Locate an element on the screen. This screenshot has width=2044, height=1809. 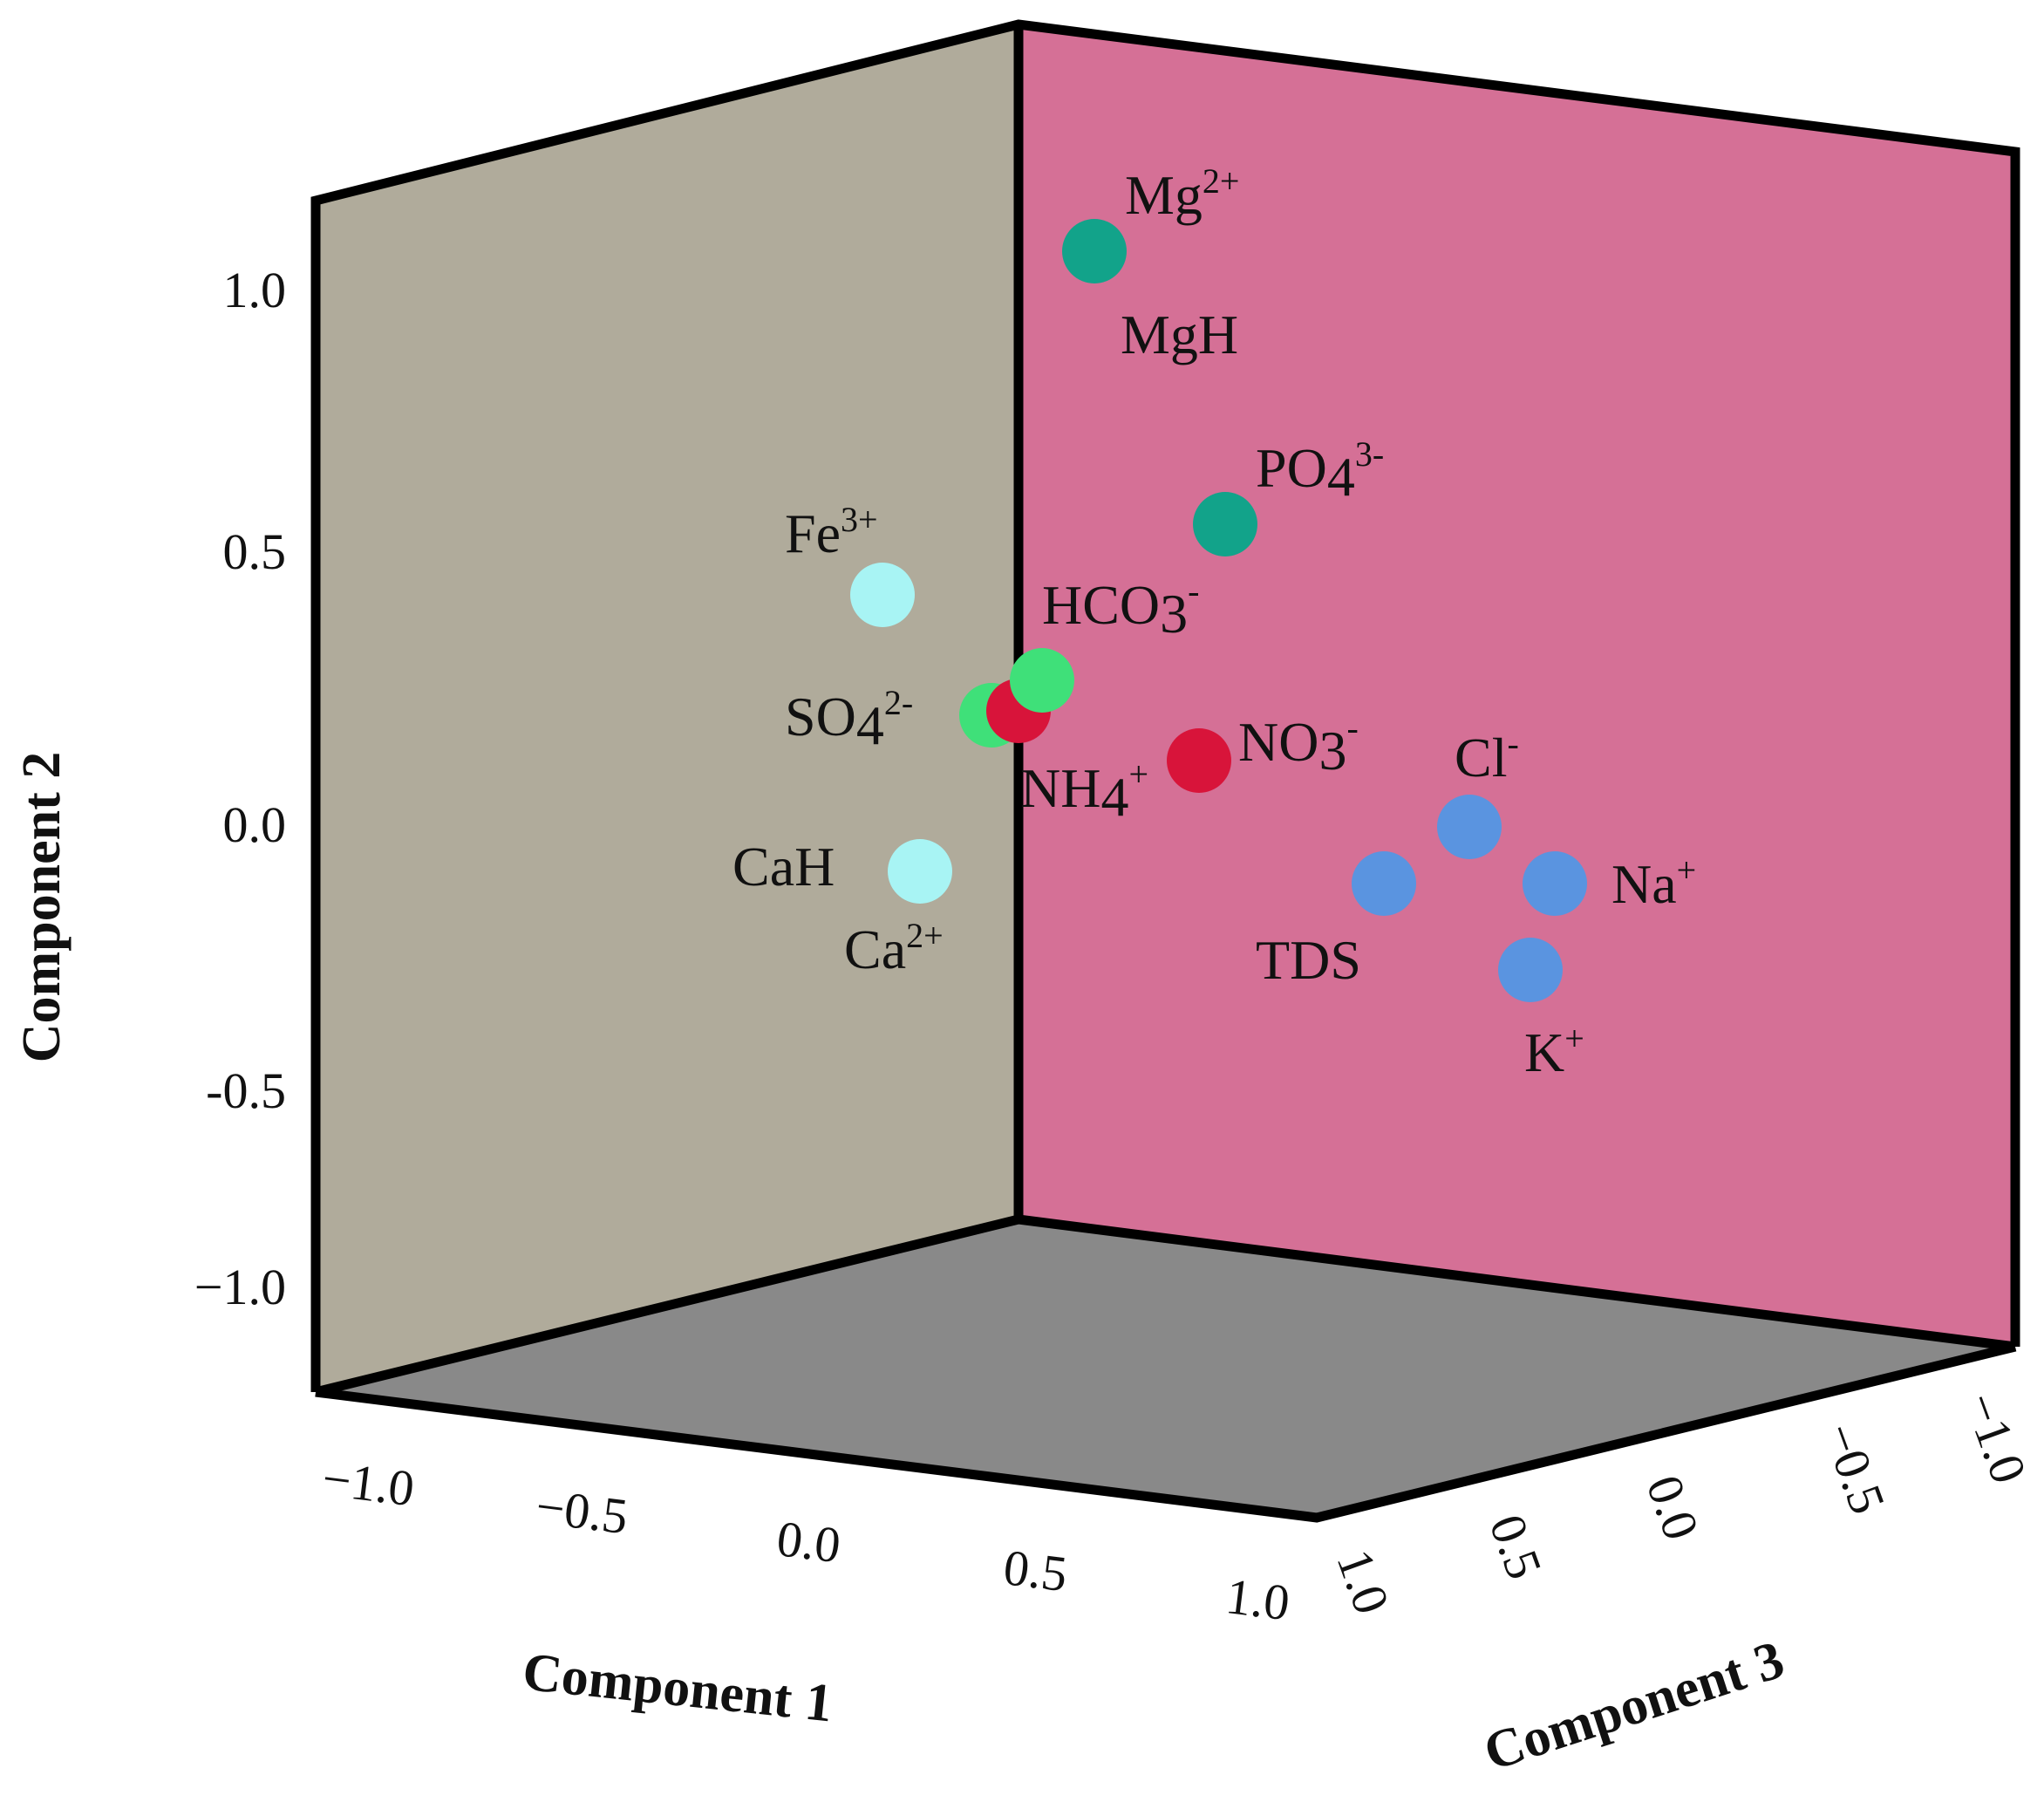
y-tick-label: 0.5 is located at coordinates (255, 551).